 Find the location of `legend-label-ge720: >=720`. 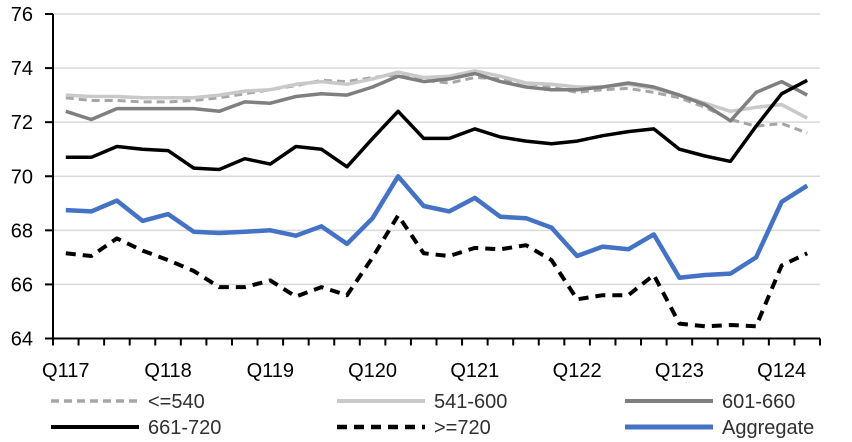

legend-label-ge720: >=720 is located at coordinates (462, 428).